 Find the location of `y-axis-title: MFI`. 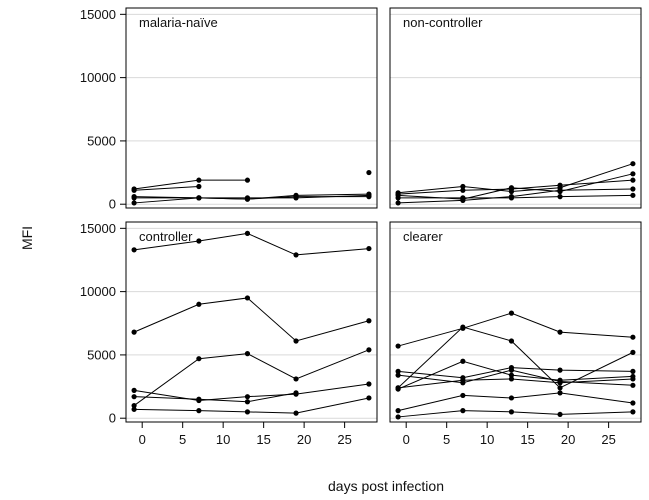

y-axis-title: MFI is located at coordinates (27, 238).